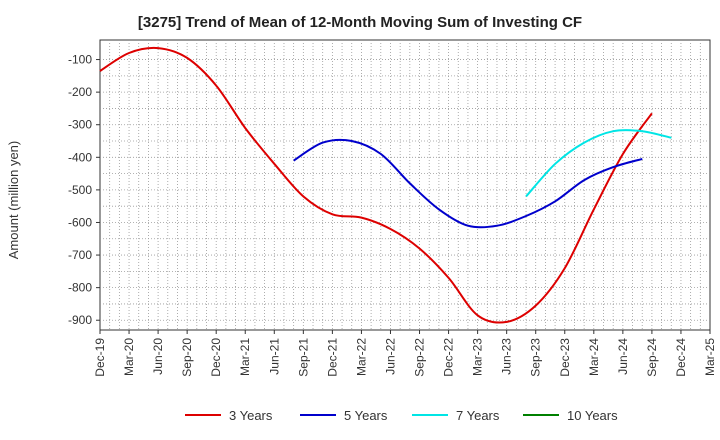  Describe the element at coordinates (598, 163) in the screenshot. I see `series-line-7-years` at that location.